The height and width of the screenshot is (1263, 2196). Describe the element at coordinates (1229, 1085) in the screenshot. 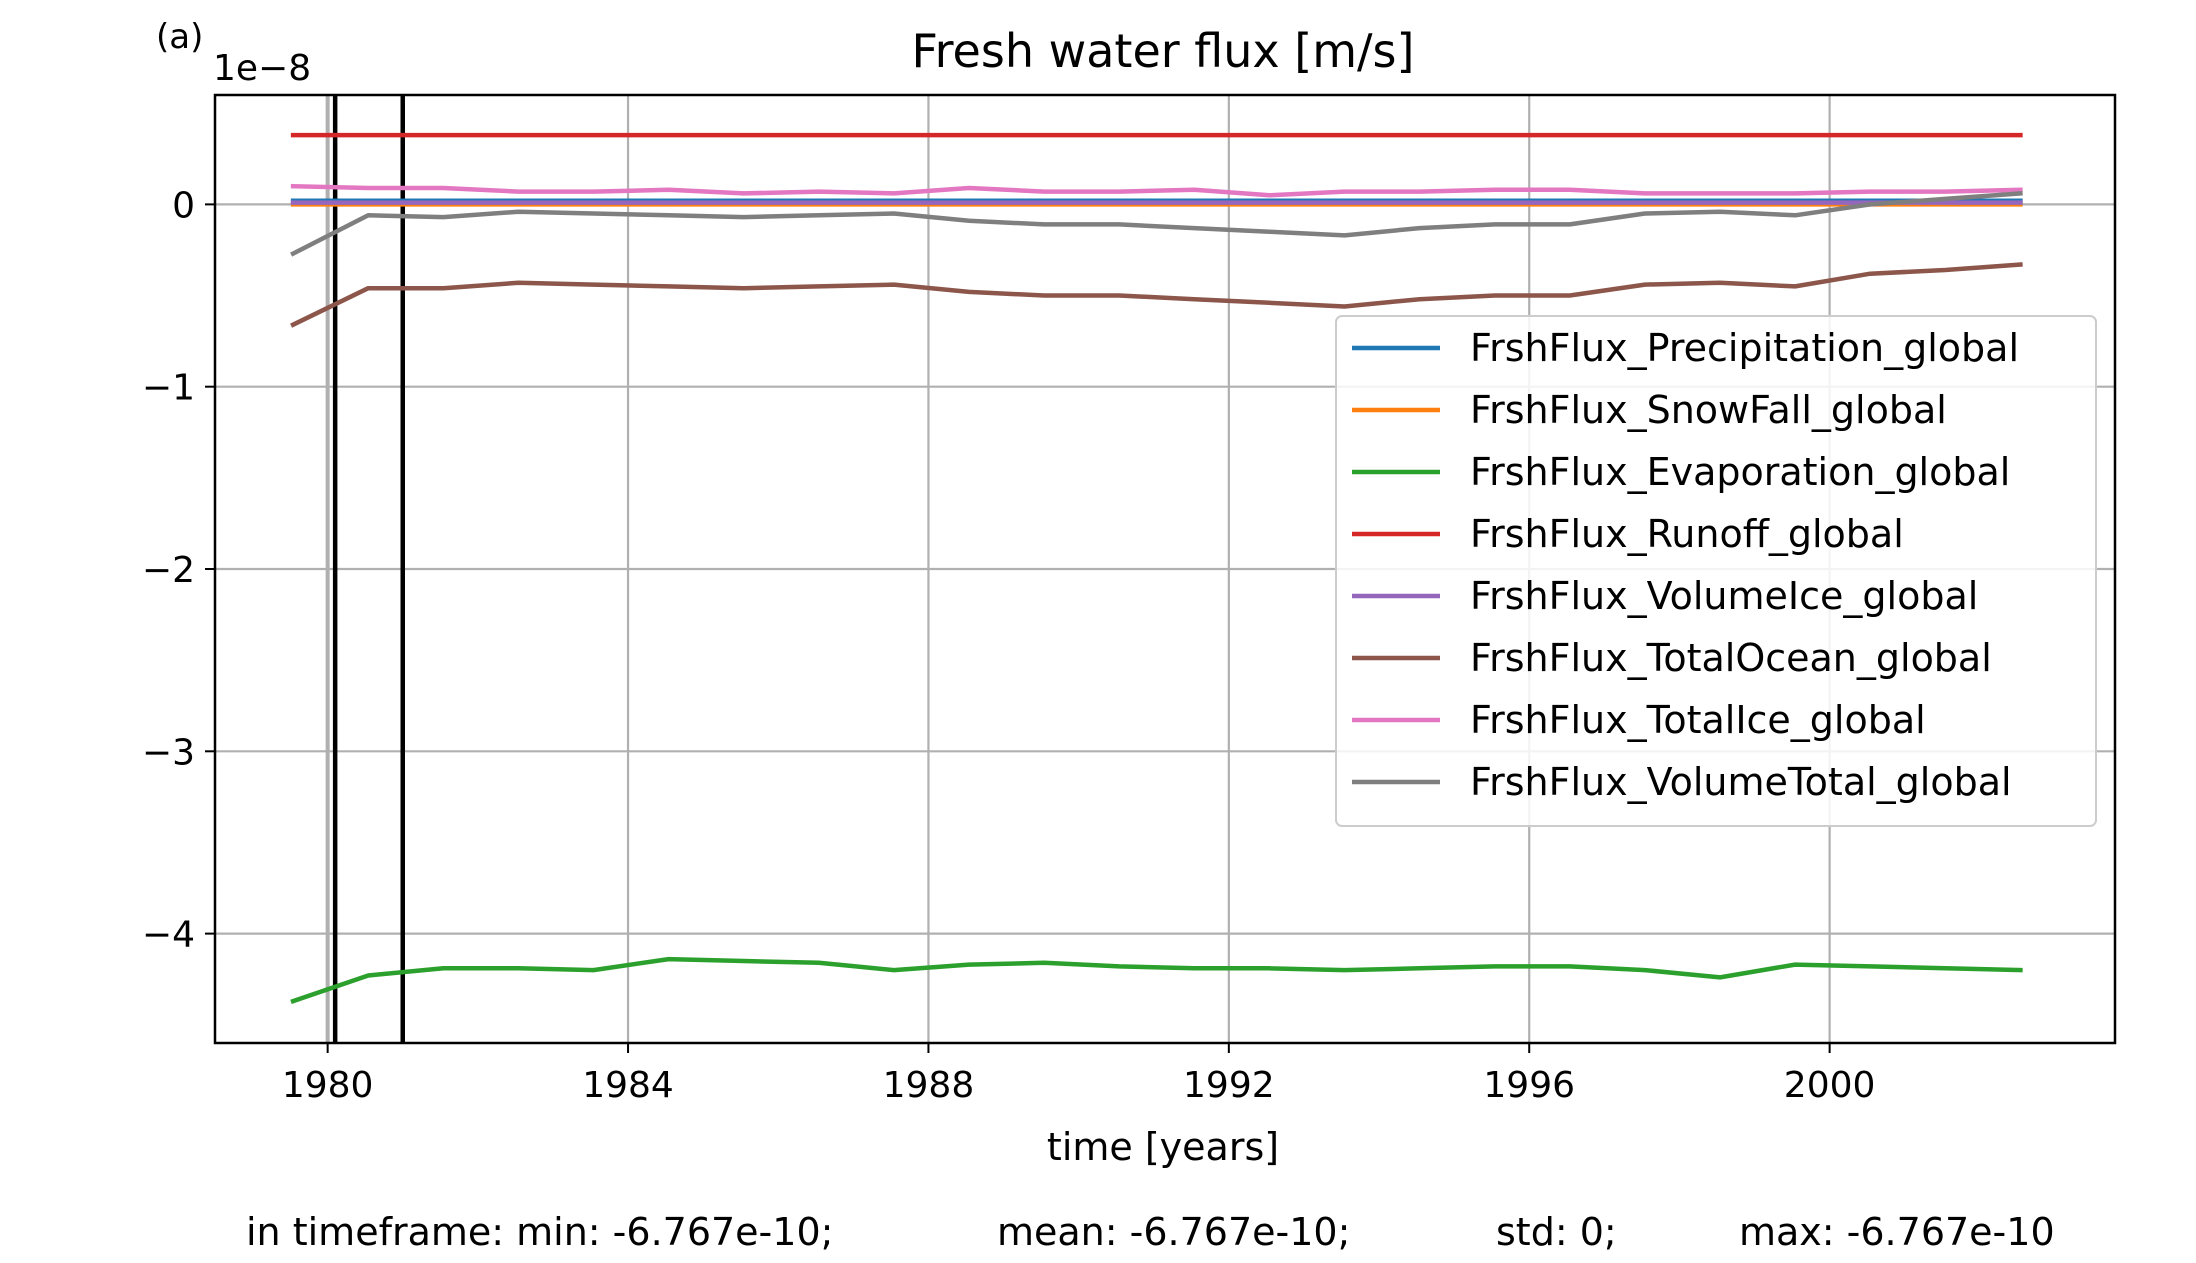

I see `x-tick-label: 1992` at that location.